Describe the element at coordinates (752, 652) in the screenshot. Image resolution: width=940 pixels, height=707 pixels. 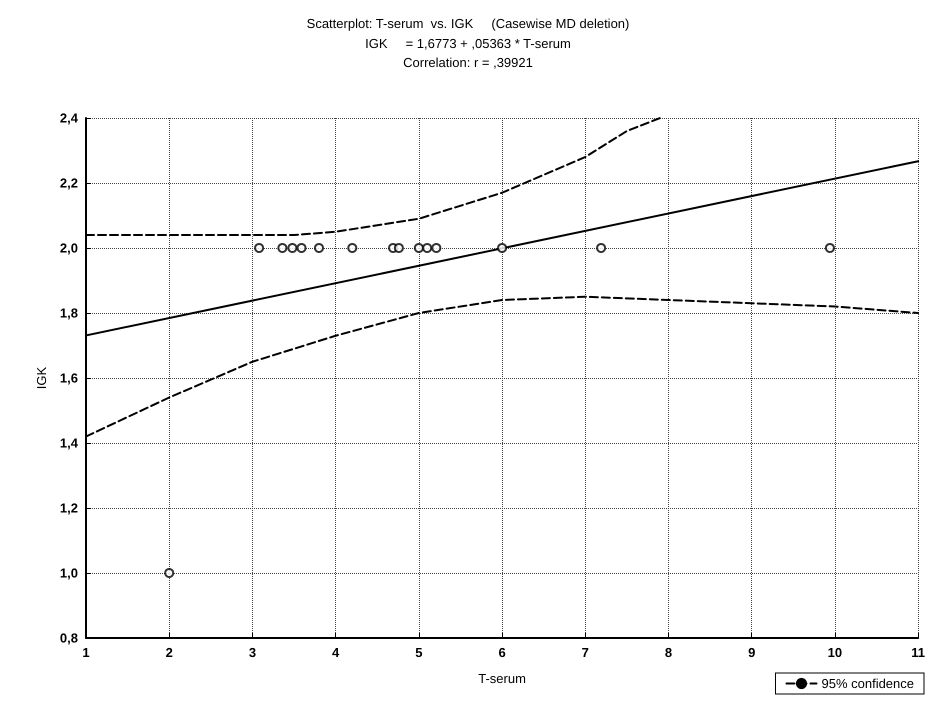
I see `x-tick-label: 9` at that location.